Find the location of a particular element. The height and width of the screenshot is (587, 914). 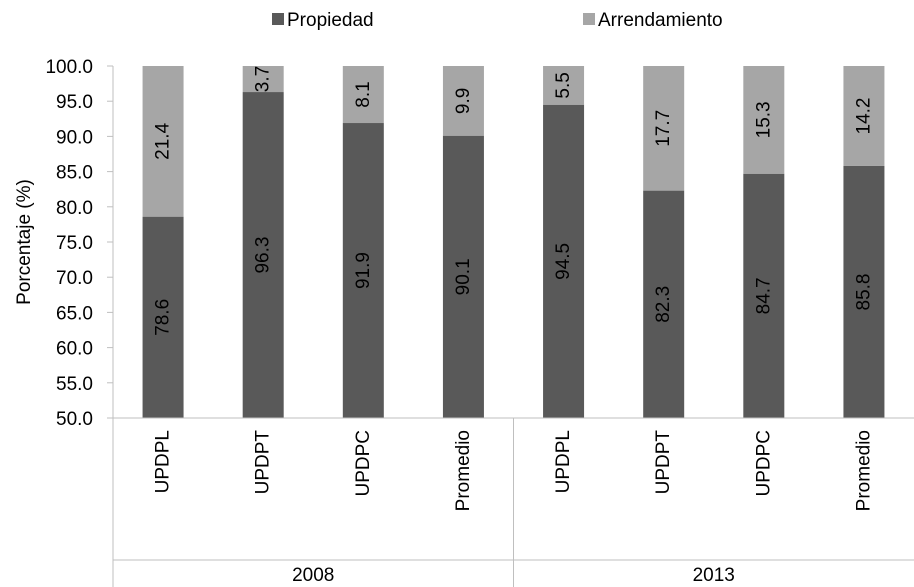

data-label-arrendamiento: 8.1 is located at coordinates (363, 94).